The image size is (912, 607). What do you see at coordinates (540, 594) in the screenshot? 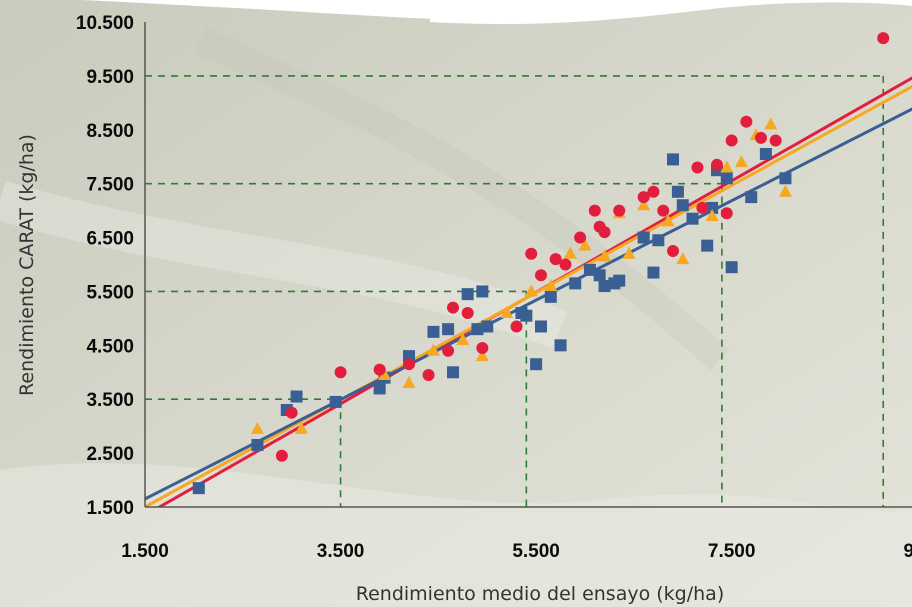
I see `x-axis-title: Rendimiento medio del ensayo (kg/ha)` at bounding box center [540, 594].